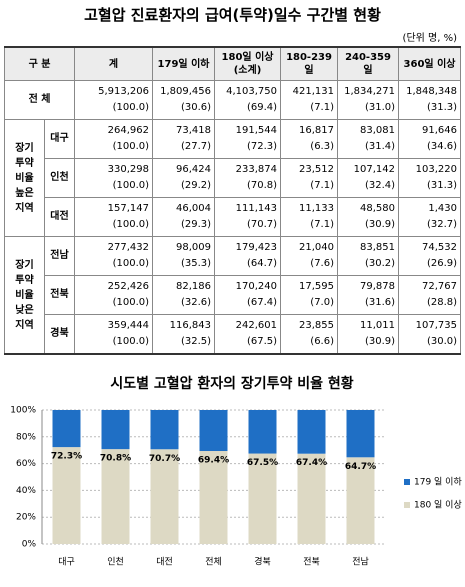 This screenshot has height=587, width=465. Describe the element at coordinates (184, 295) in the screenshot. I see `cell: 82,186 (32.6)` at that location.